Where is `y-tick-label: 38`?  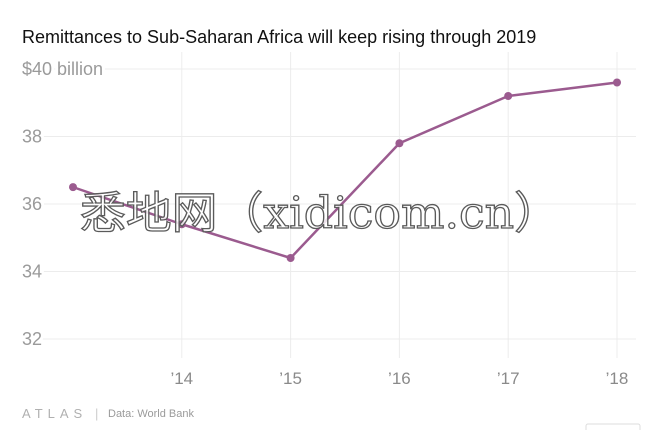 y-tick-label: 38 is located at coordinates (32, 137).